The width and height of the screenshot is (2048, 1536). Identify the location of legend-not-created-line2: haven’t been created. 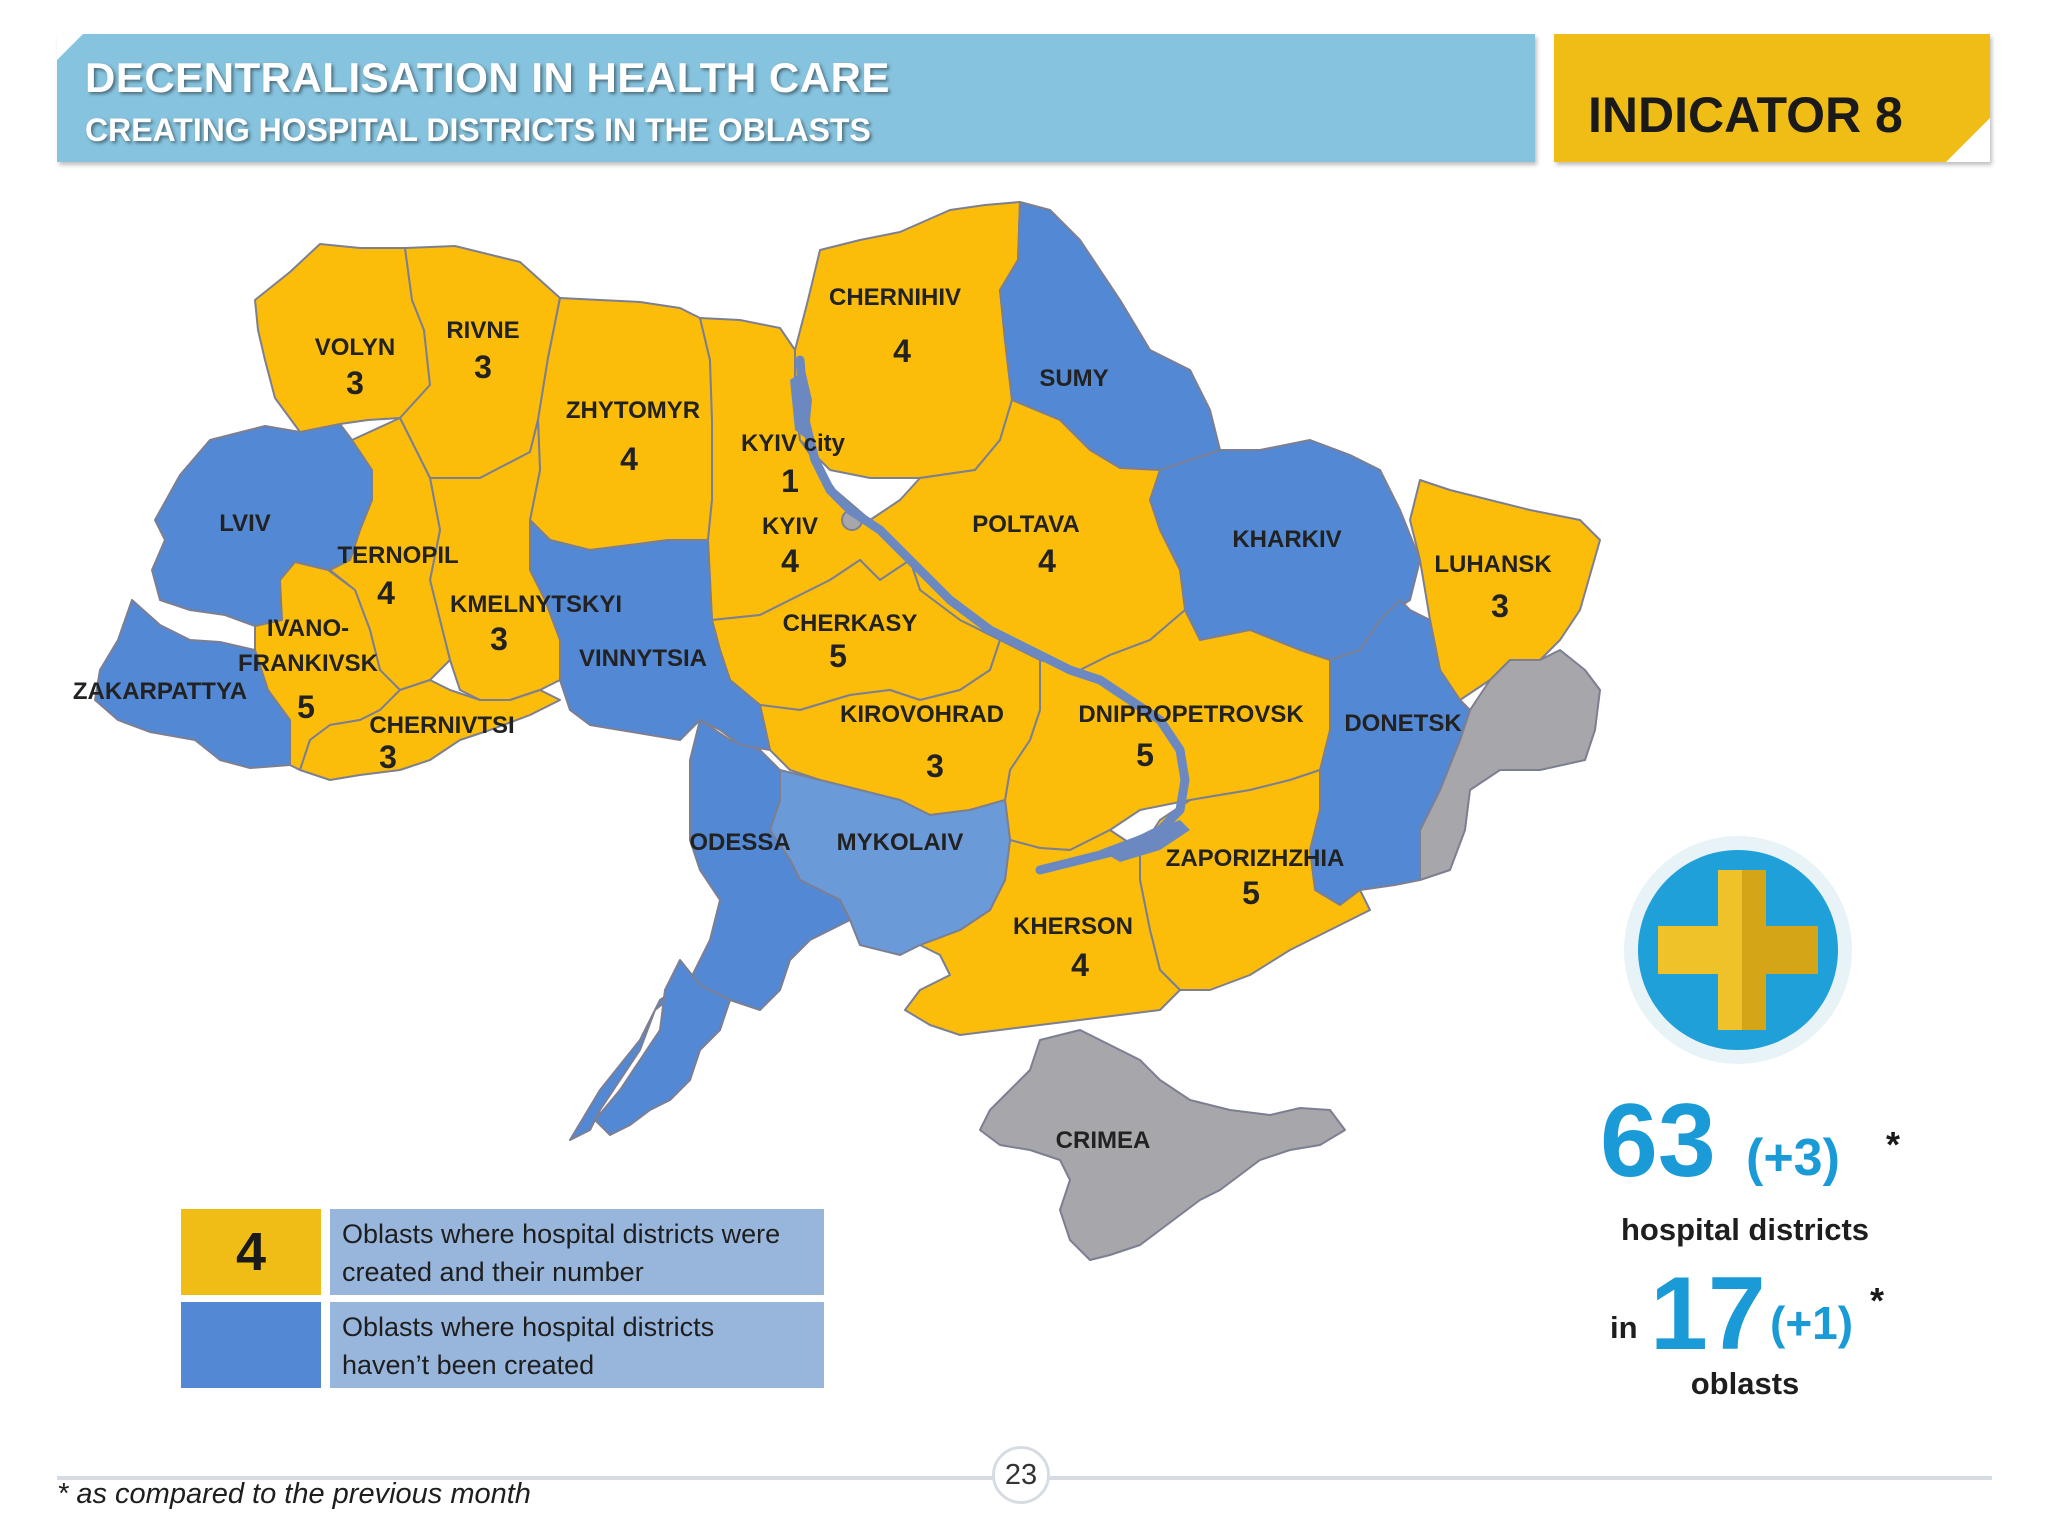
(468, 1365).